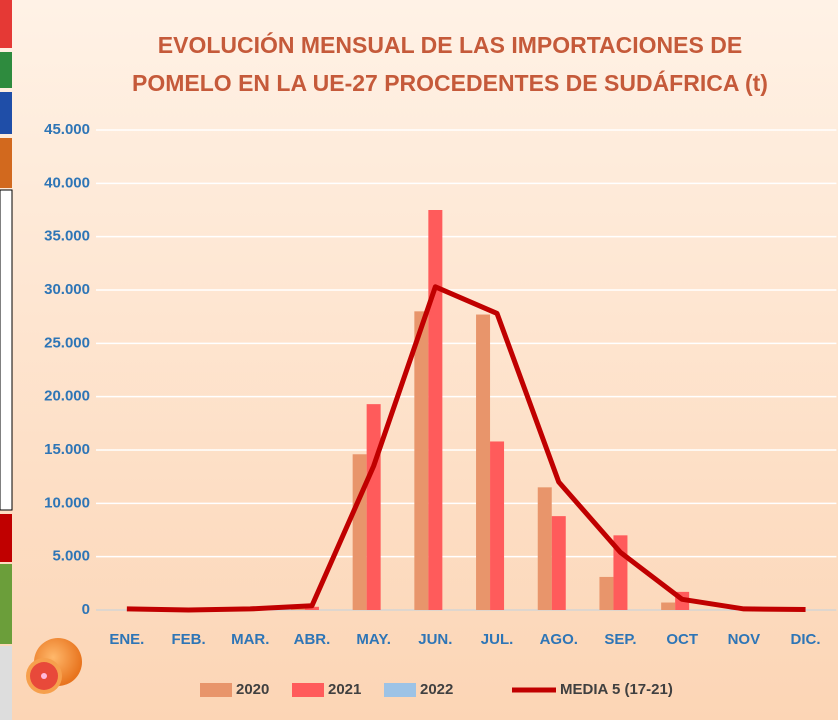  Describe the element at coordinates (436, 689) in the screenshot. I see `legend-label: 2022` at that location.